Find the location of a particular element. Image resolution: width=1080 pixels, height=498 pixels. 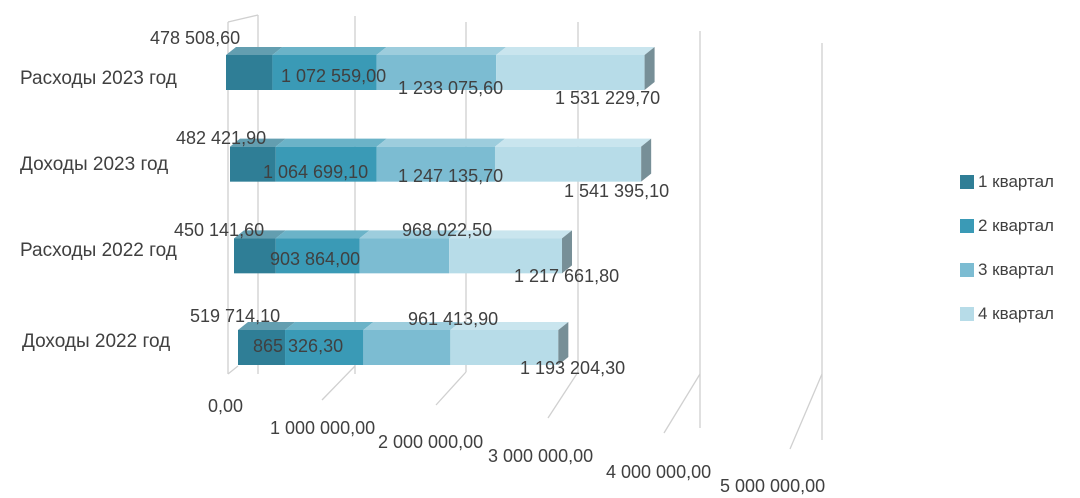

category-label: Доходы 2022 год is located at coordinates (96, 341).